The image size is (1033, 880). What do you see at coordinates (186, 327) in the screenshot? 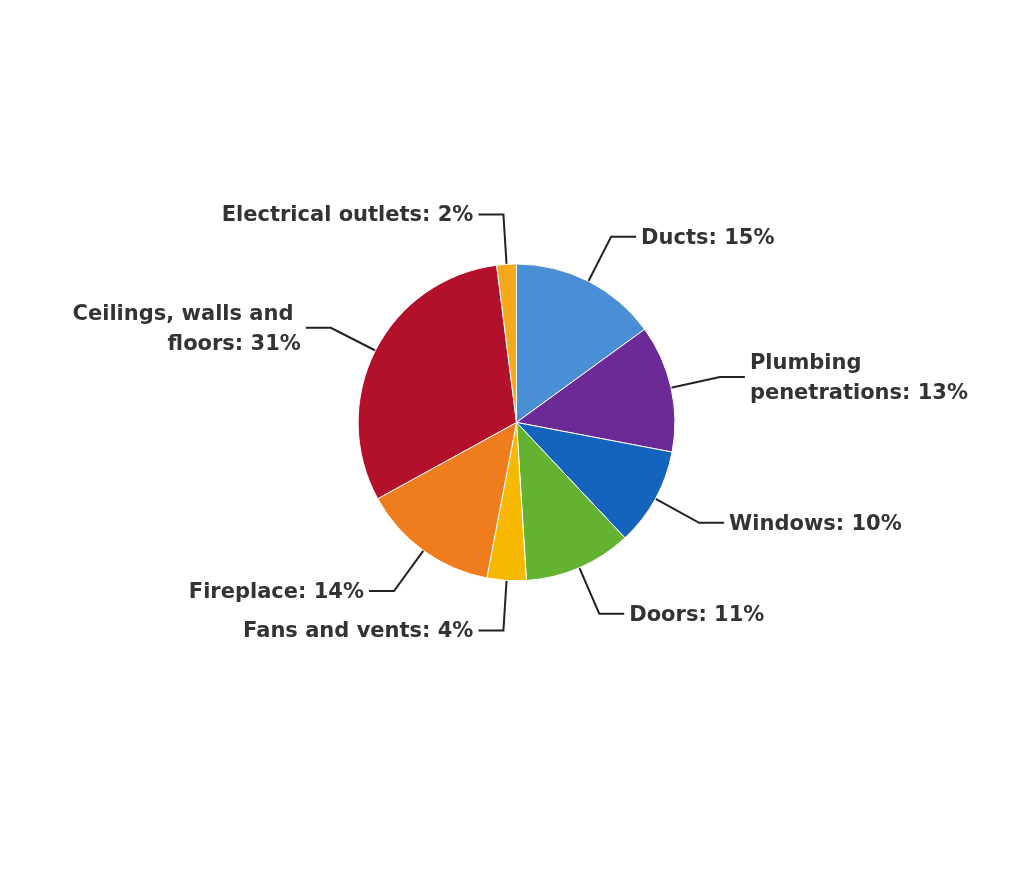
I see `slice-label: Ceilings, walls and floors: 31%` at bounding box center [186, 327].